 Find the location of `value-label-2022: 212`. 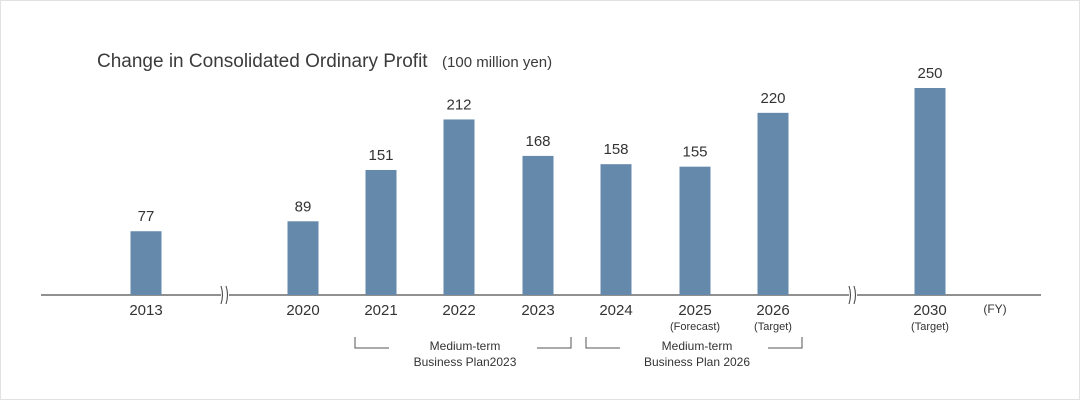

value-label-2022: 212 is located at coordinates (458, 104).